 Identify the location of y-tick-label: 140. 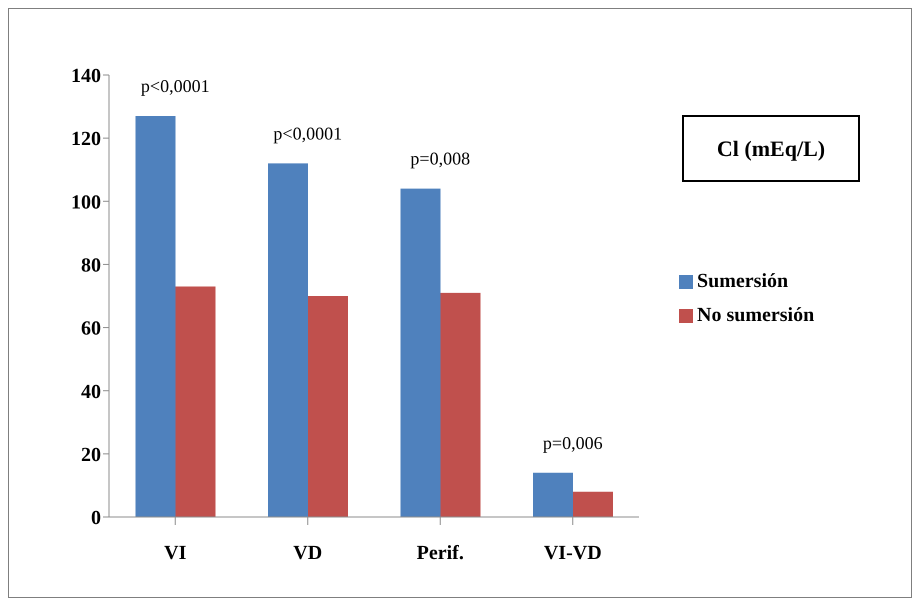
(86, 76).